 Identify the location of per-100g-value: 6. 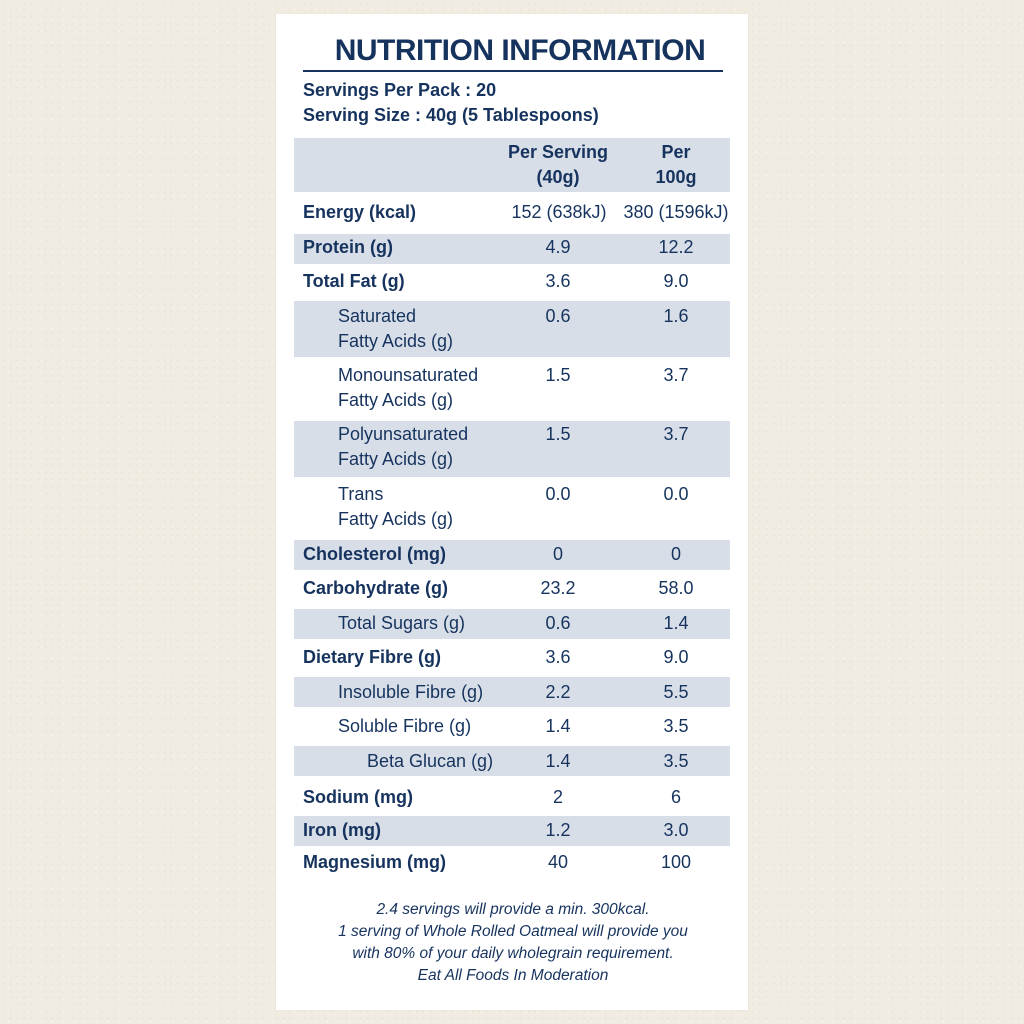
(675, 797).